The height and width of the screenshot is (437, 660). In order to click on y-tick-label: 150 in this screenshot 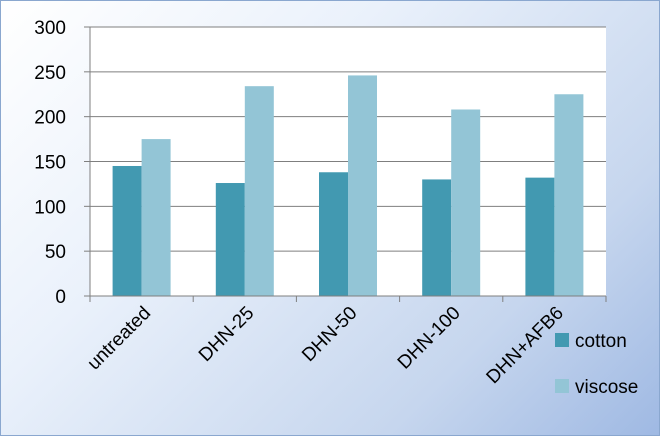, I will do `click(50, 163)`.